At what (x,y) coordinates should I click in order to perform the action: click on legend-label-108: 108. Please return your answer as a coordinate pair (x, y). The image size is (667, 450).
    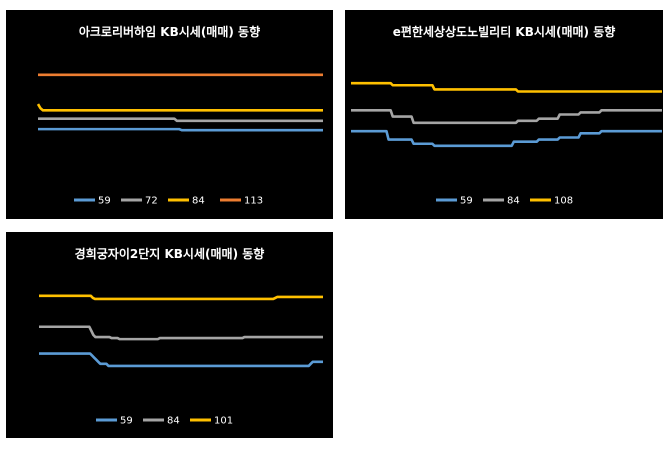
    Looking at the image, I should click on (563, 201).